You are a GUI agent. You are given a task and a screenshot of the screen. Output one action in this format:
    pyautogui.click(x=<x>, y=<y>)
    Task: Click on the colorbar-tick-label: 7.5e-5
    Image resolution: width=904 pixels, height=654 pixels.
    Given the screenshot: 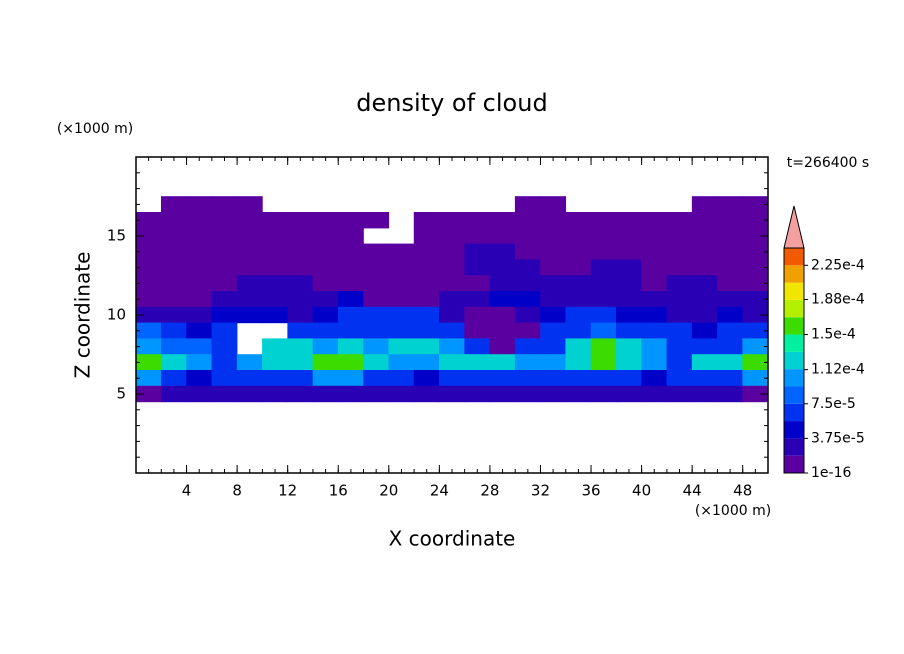 What is the action you would take?
    pyautogui.click(x=833, y=404)
    